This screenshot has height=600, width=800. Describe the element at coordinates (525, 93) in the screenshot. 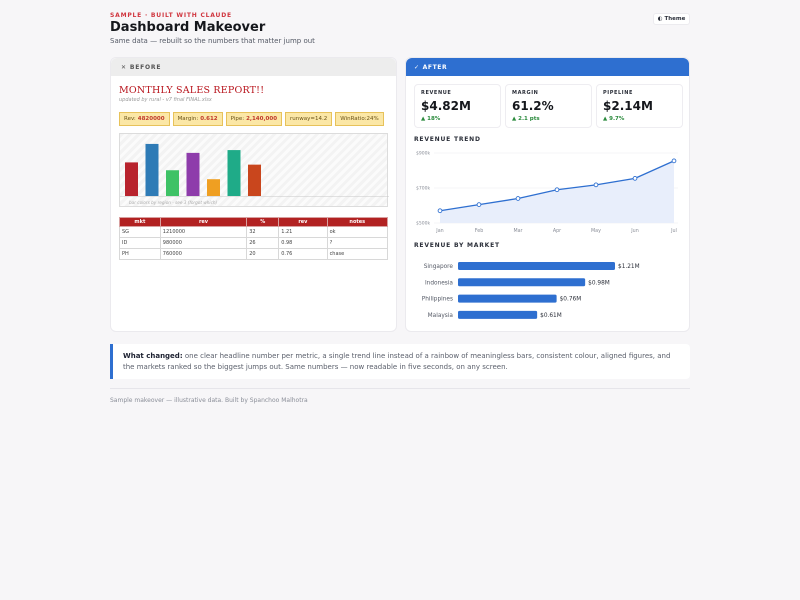

I see `kpi-label: MARGIN` at that location.